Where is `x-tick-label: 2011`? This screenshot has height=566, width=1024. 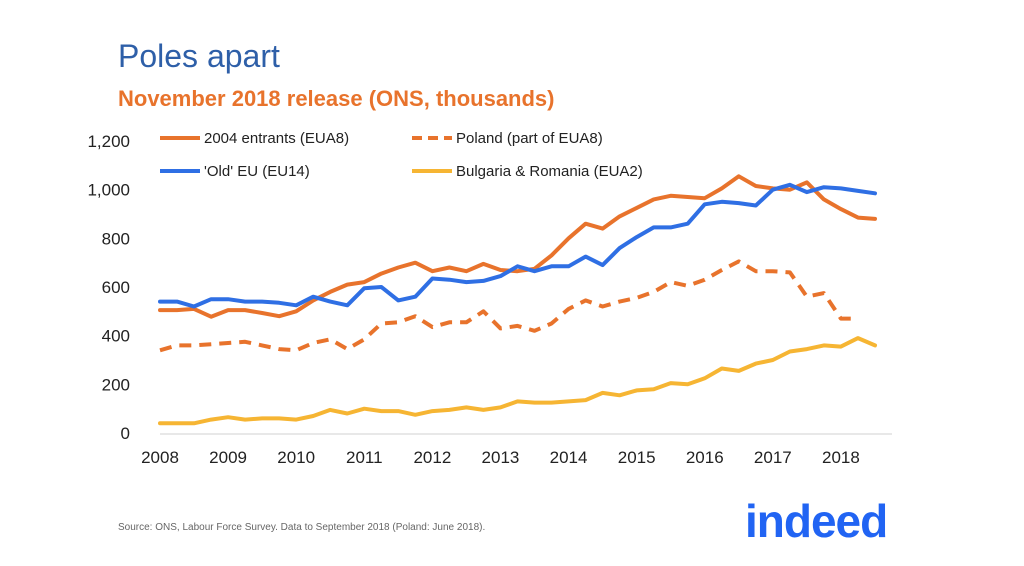 x-tick-label: 2011 is located at coordinates (364, 457).